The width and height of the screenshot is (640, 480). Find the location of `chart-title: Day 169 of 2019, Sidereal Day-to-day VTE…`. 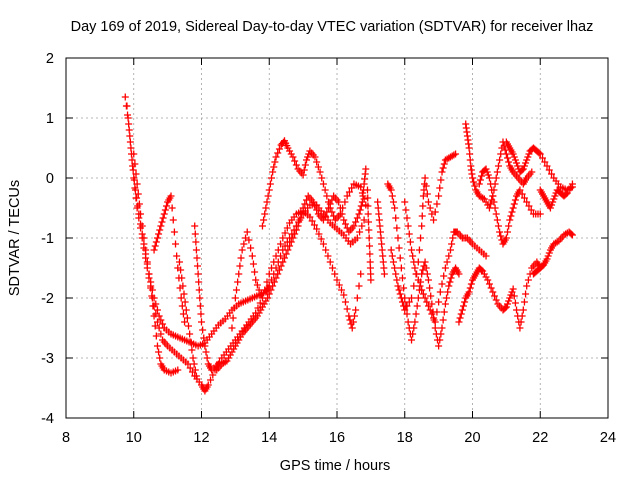

chart-title: Day 169 of 2019, Sidereal Day-to-day VTE… is located at coordinates (332, 27).